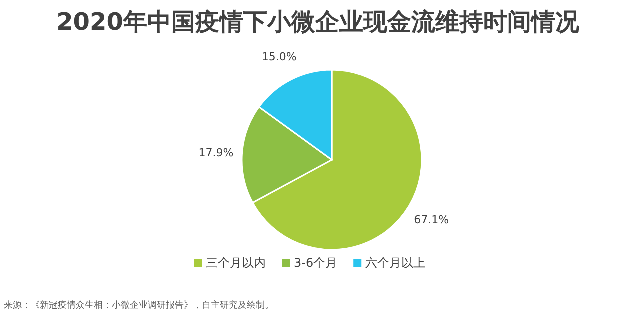 The height and width of the screenshot is (335, 636). I want to click on legend-label: 3-6个月, so click(316, 263).